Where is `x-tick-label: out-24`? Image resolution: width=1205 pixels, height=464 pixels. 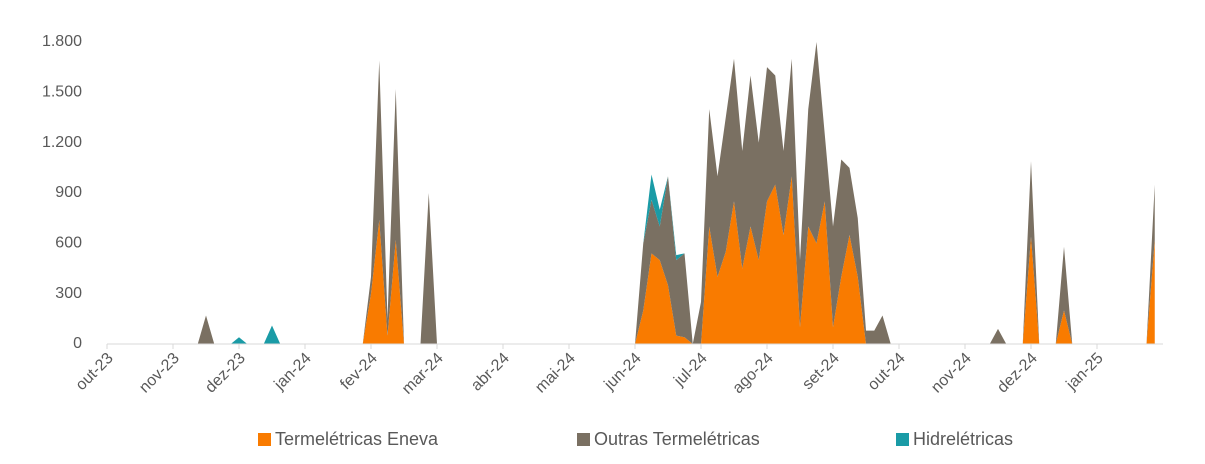 x-tick-label: out-24 is located at coordinates (887, 372).